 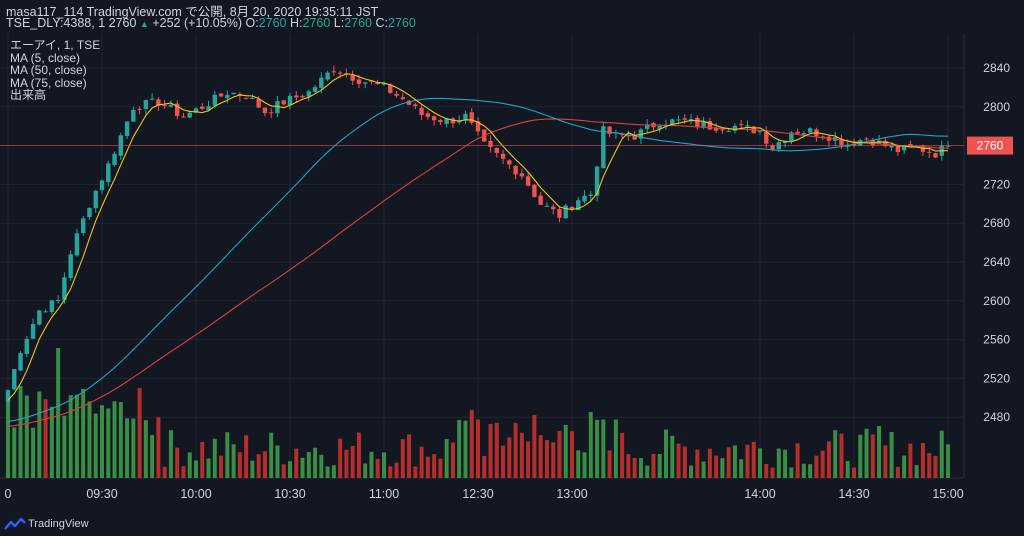 I want to click on legend-ma5: MA (5, close), so click(x=45, y=57).